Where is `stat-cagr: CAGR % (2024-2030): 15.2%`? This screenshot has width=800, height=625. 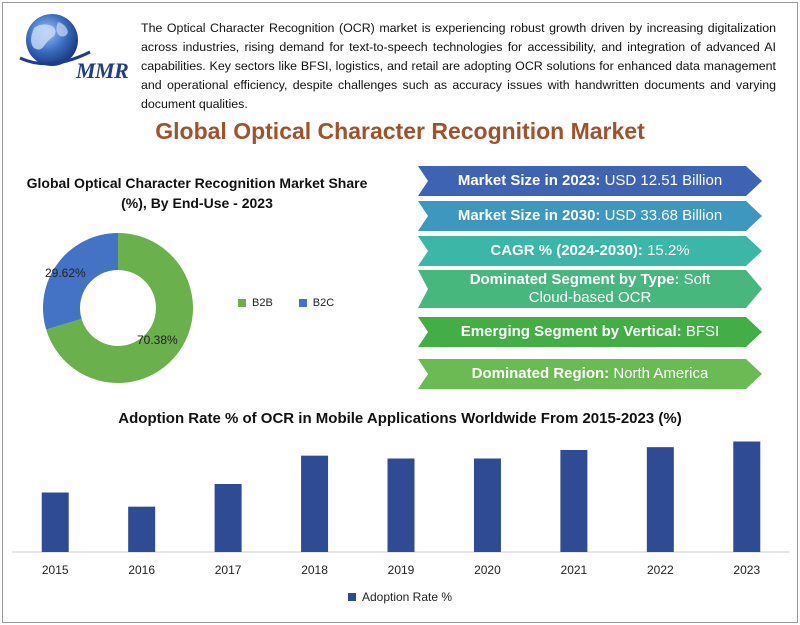
stat-cagr: CAGR % (2024-2030): 15.2% is located at coordinates (590, 251).